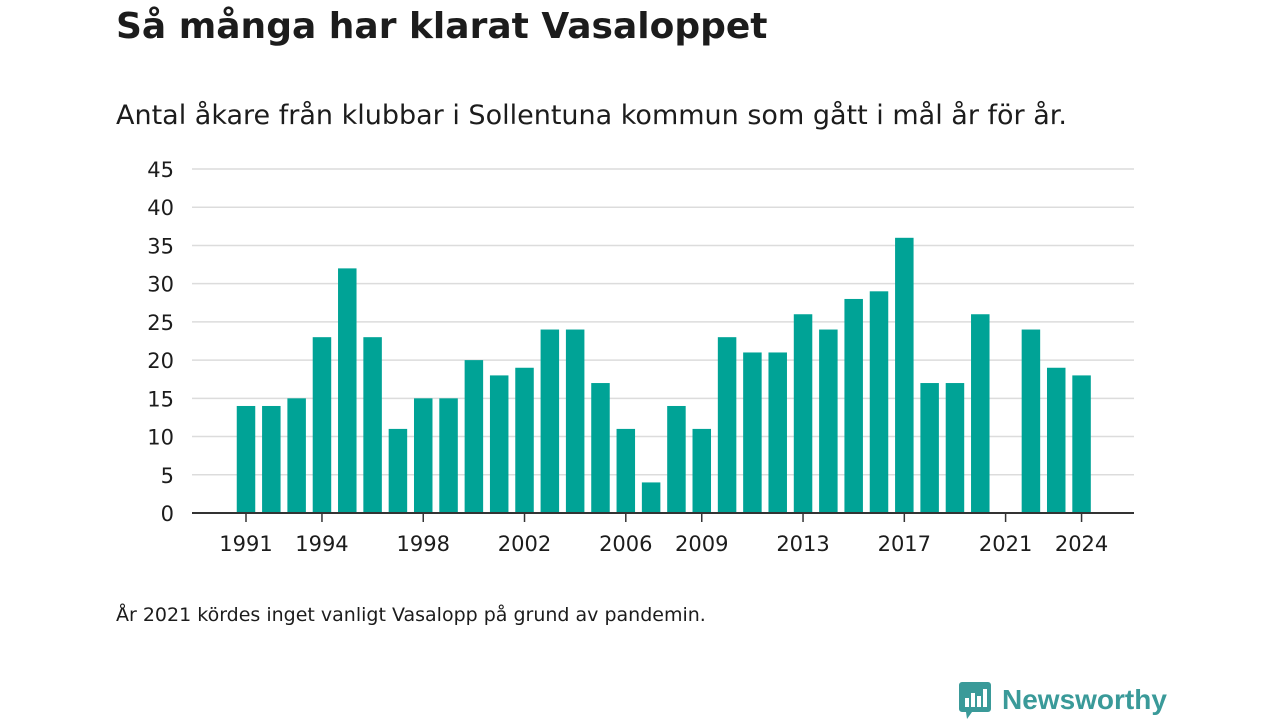 Image resolution: width=1280 pixels, height=720 pixels. I want to click on bar-1994, so click(322, 425).